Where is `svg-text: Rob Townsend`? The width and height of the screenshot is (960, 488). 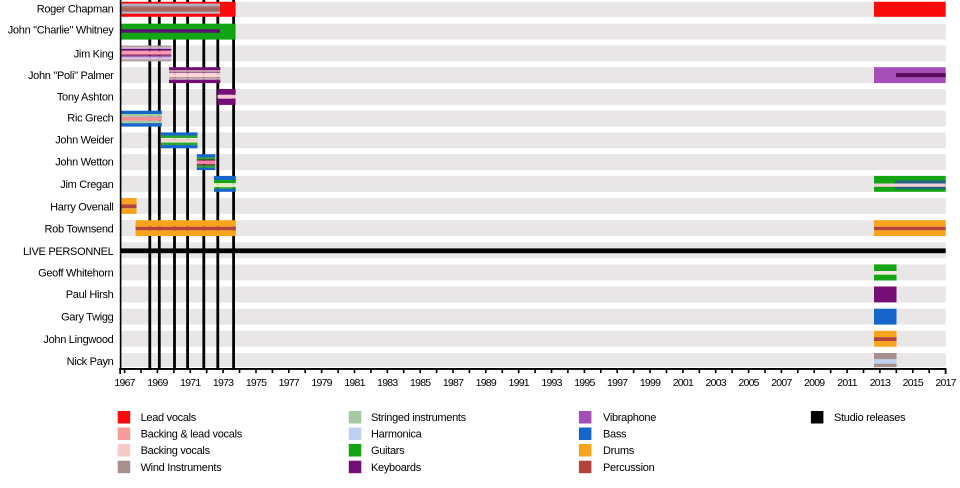 svg-text: Rob Townsend is located at coordinates (79, 230).